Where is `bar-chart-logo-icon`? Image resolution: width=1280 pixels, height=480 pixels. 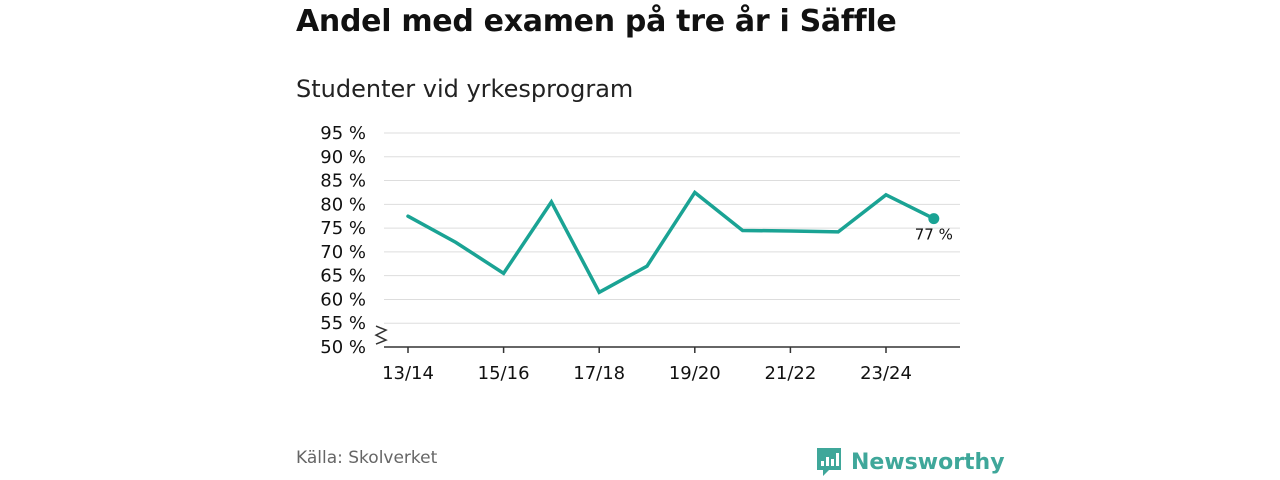 bar-chart-logo-icon is located at coordinates (829, 462).